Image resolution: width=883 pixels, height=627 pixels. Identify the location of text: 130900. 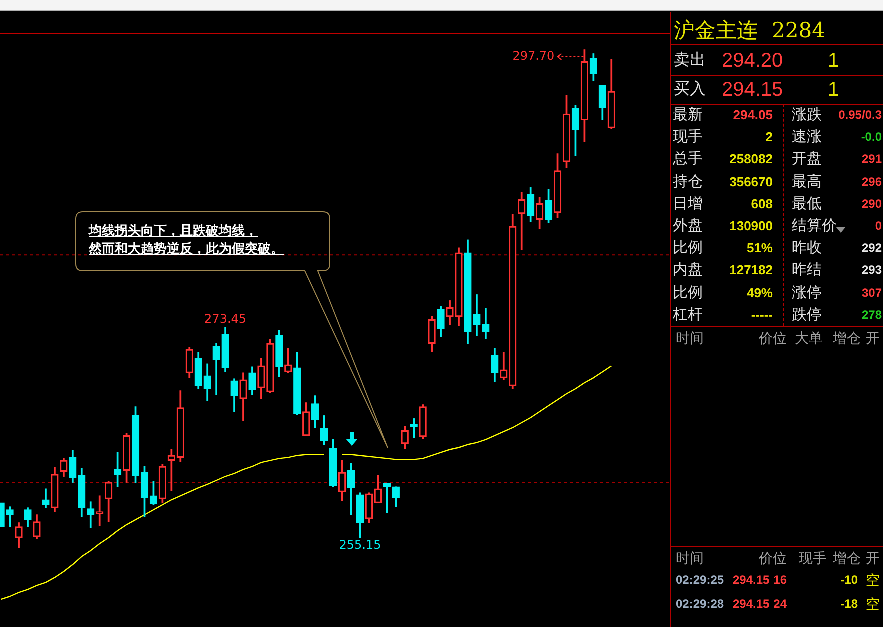
(751, 226).